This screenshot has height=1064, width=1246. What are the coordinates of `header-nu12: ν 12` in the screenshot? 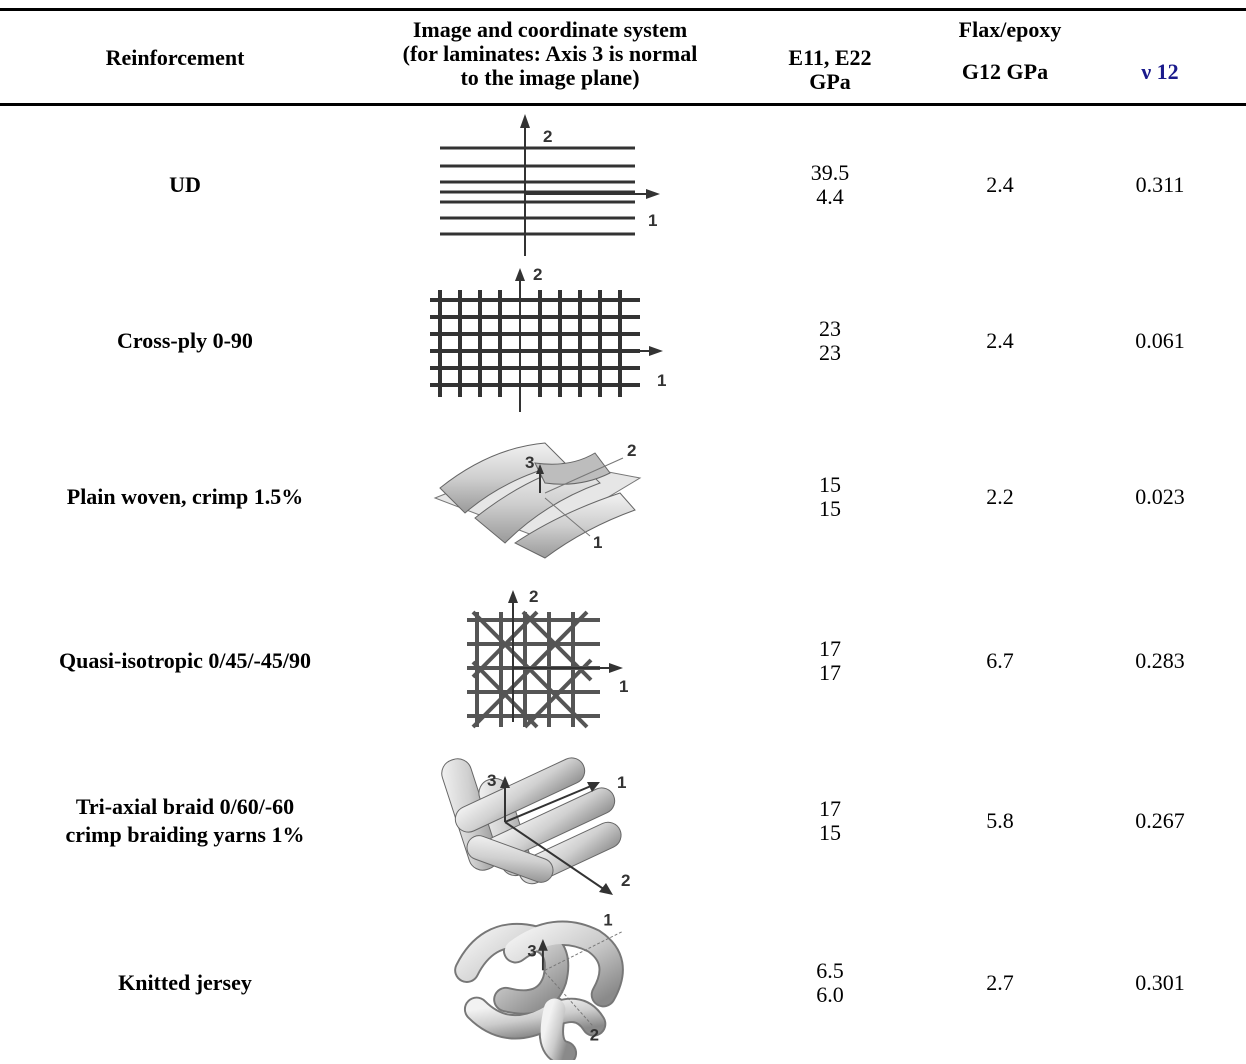 It's located at (1160, 71).